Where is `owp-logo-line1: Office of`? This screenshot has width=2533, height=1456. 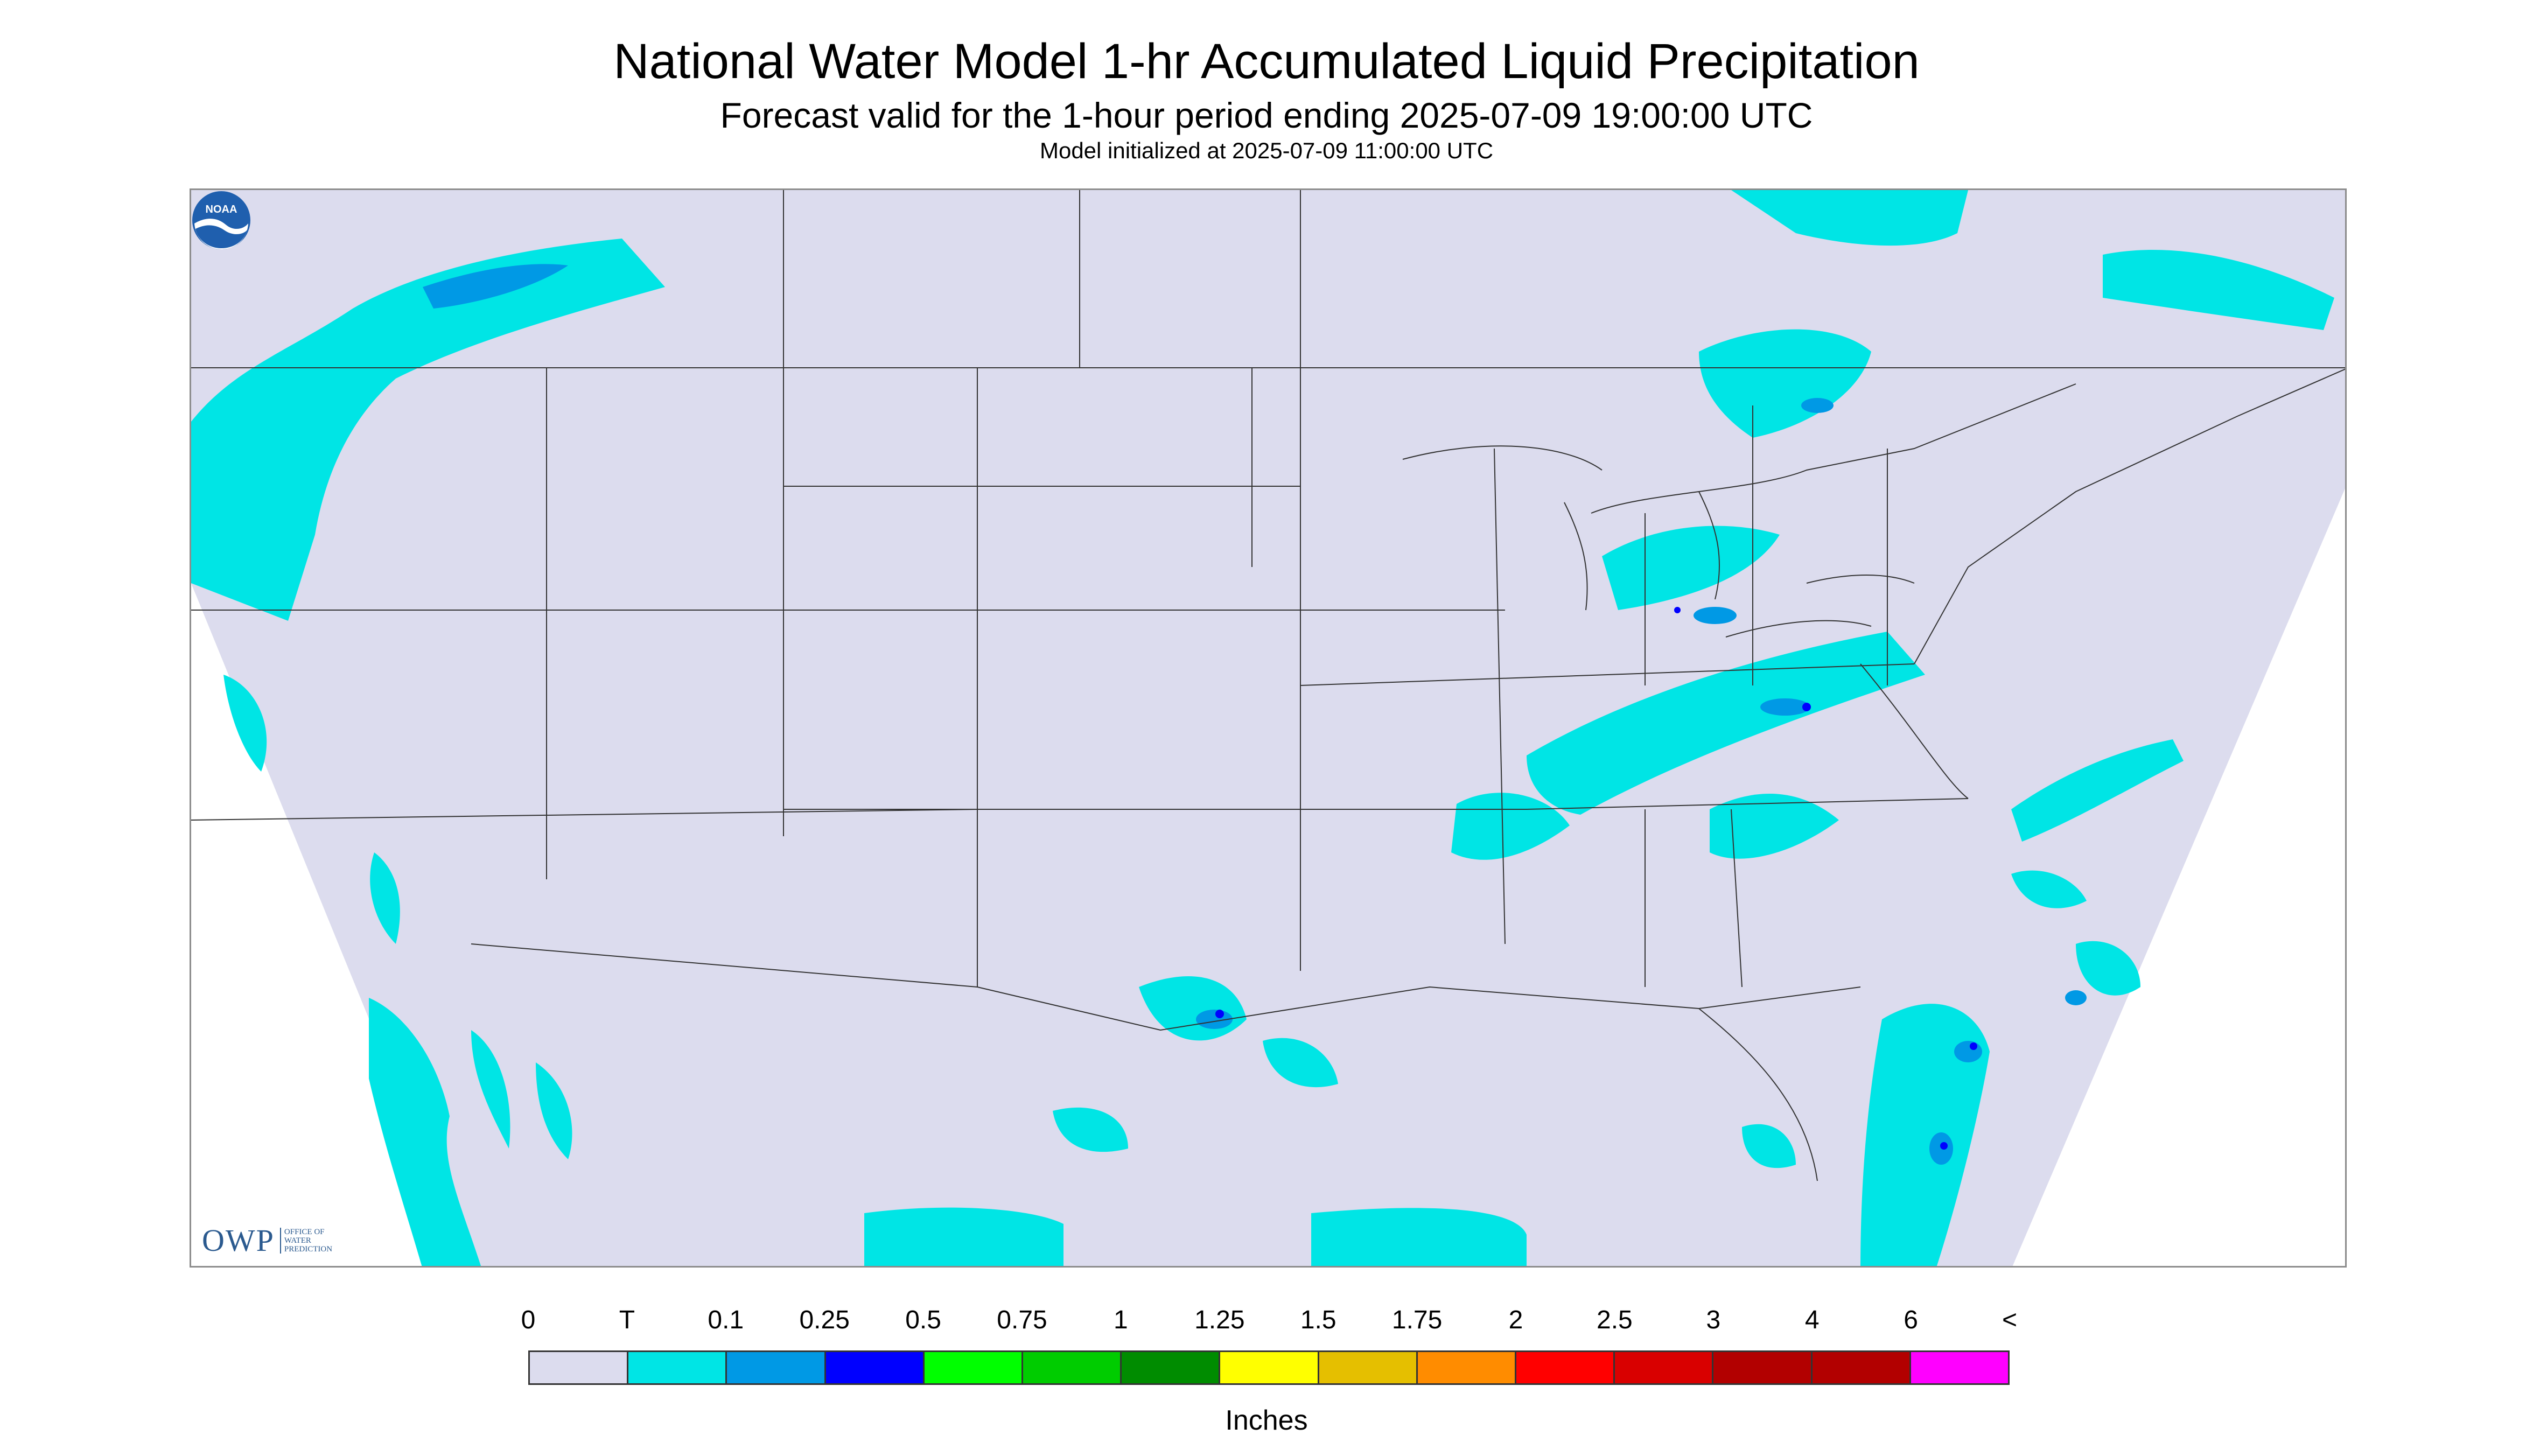
owp-logo-line1: Office of is located at coordinates (304, 1231).